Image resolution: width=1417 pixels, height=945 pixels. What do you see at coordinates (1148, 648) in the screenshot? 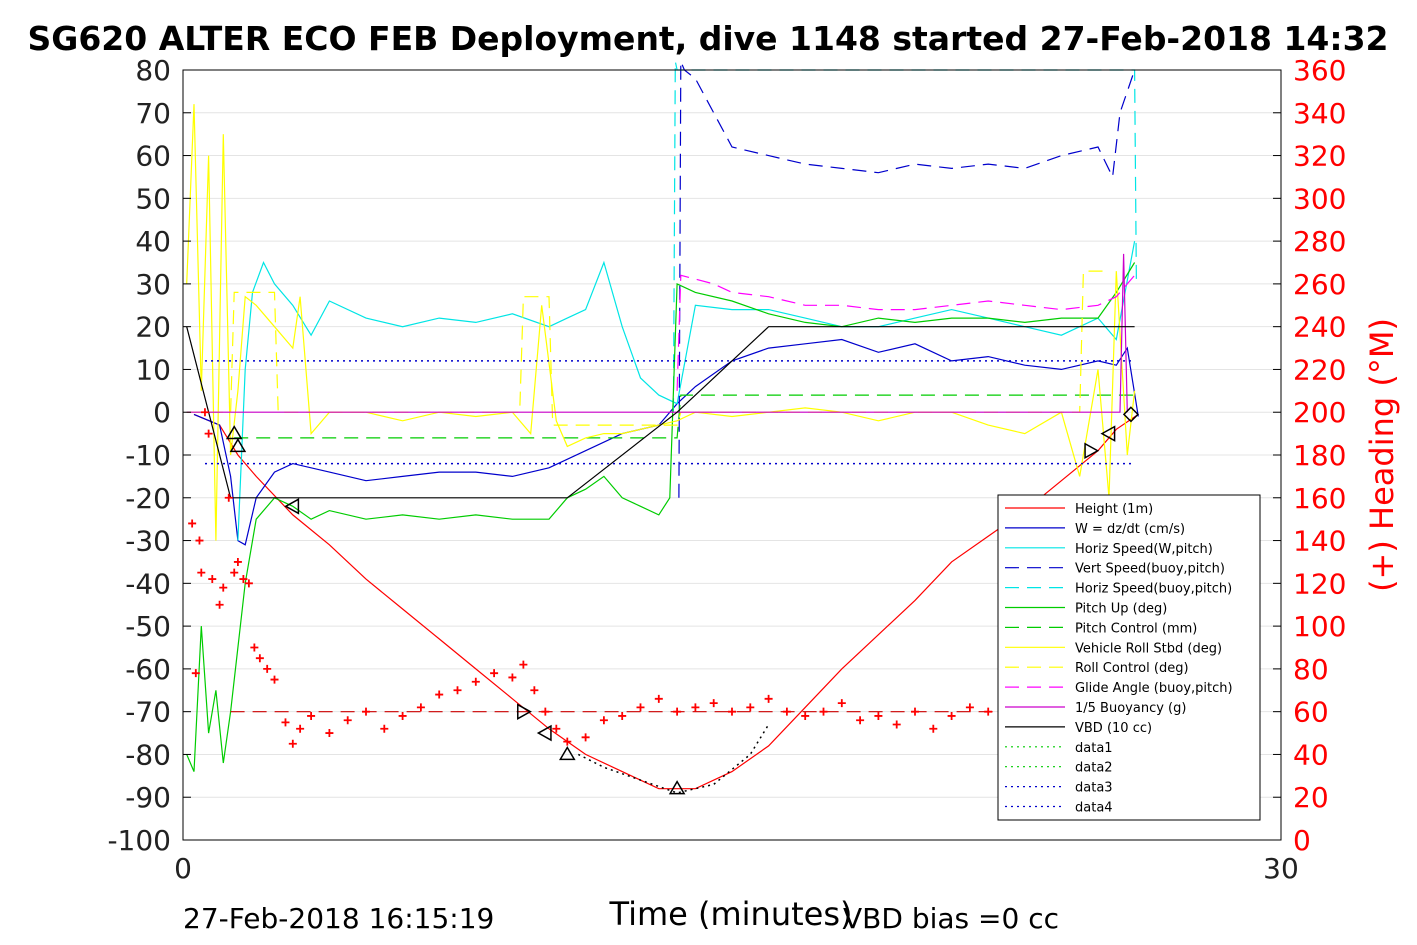
I see `legend-label: Vehicle Roll Stbd (deg)` at bounding box center [1148, 648].